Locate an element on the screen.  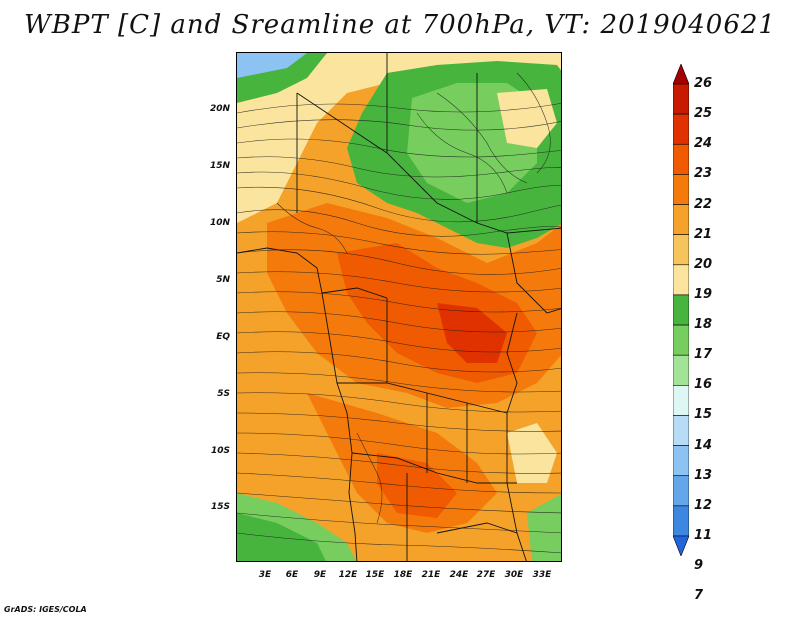
colorbar-label: 17 is located at coordinates (703, 355).